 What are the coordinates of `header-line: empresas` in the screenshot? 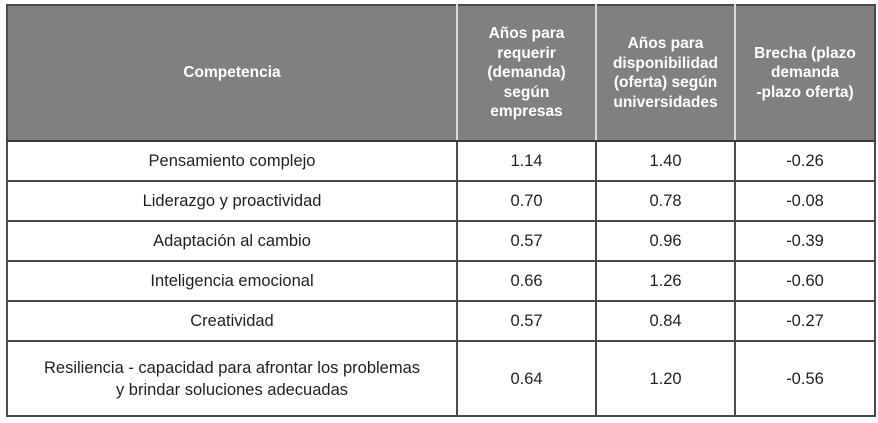 It's located at (526, 112).